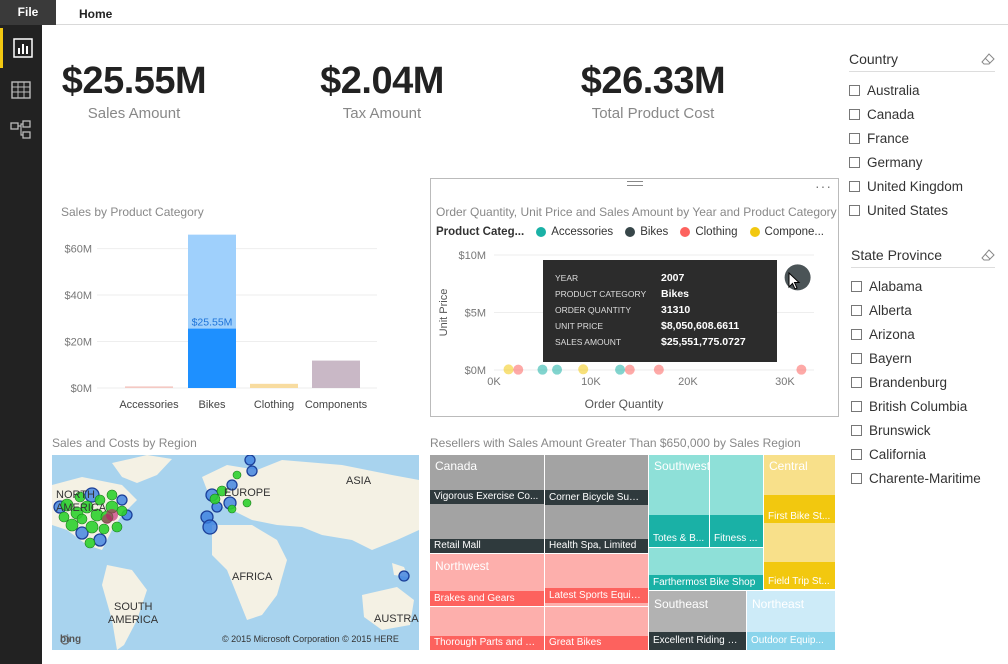 This screenshot has height=664, width=1008. What do you see at coordinates (21, 130) in the screenshot?
I see `relationships-view-icon` at bounding box center [21, 130].